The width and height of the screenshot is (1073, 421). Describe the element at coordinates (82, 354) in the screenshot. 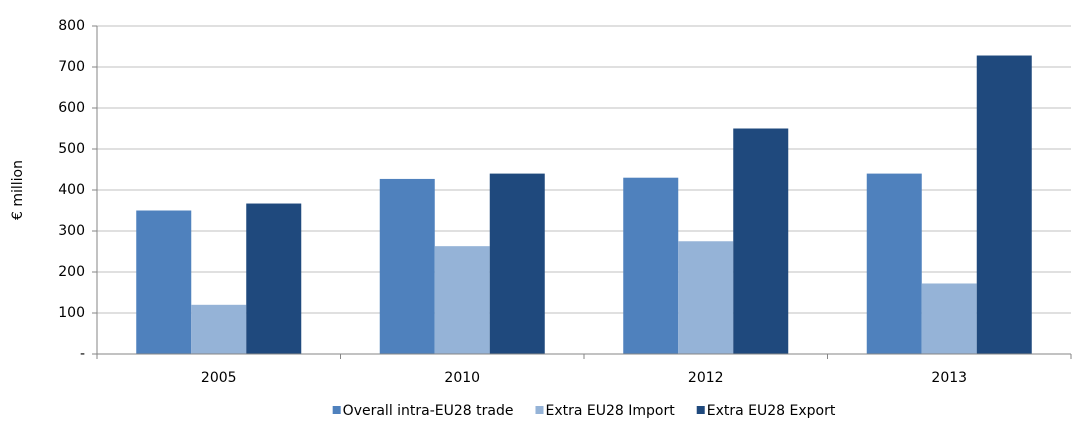

I see `y-tick-label: -` at that location.